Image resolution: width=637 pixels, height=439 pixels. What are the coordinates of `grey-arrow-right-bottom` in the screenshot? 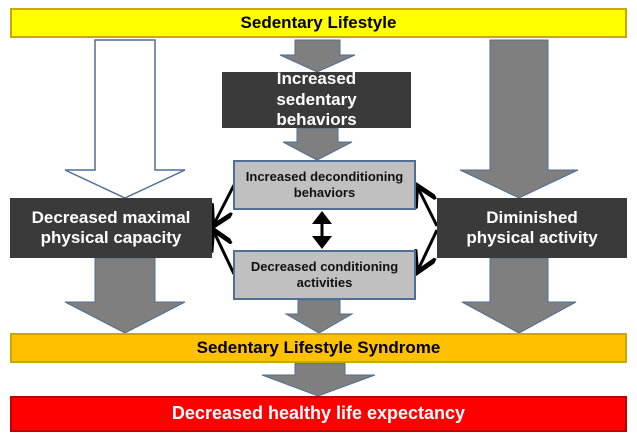 It's located at (519, 295).